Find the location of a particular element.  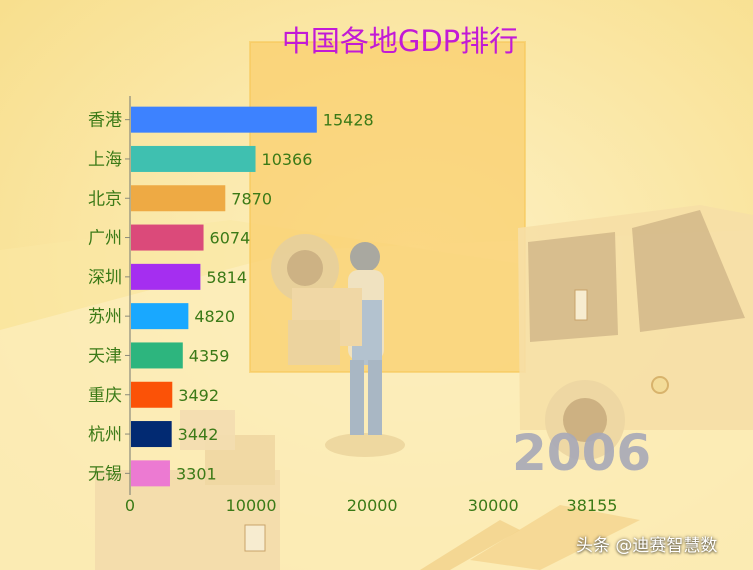

bar-天津 is located at coordinates (157, 355).